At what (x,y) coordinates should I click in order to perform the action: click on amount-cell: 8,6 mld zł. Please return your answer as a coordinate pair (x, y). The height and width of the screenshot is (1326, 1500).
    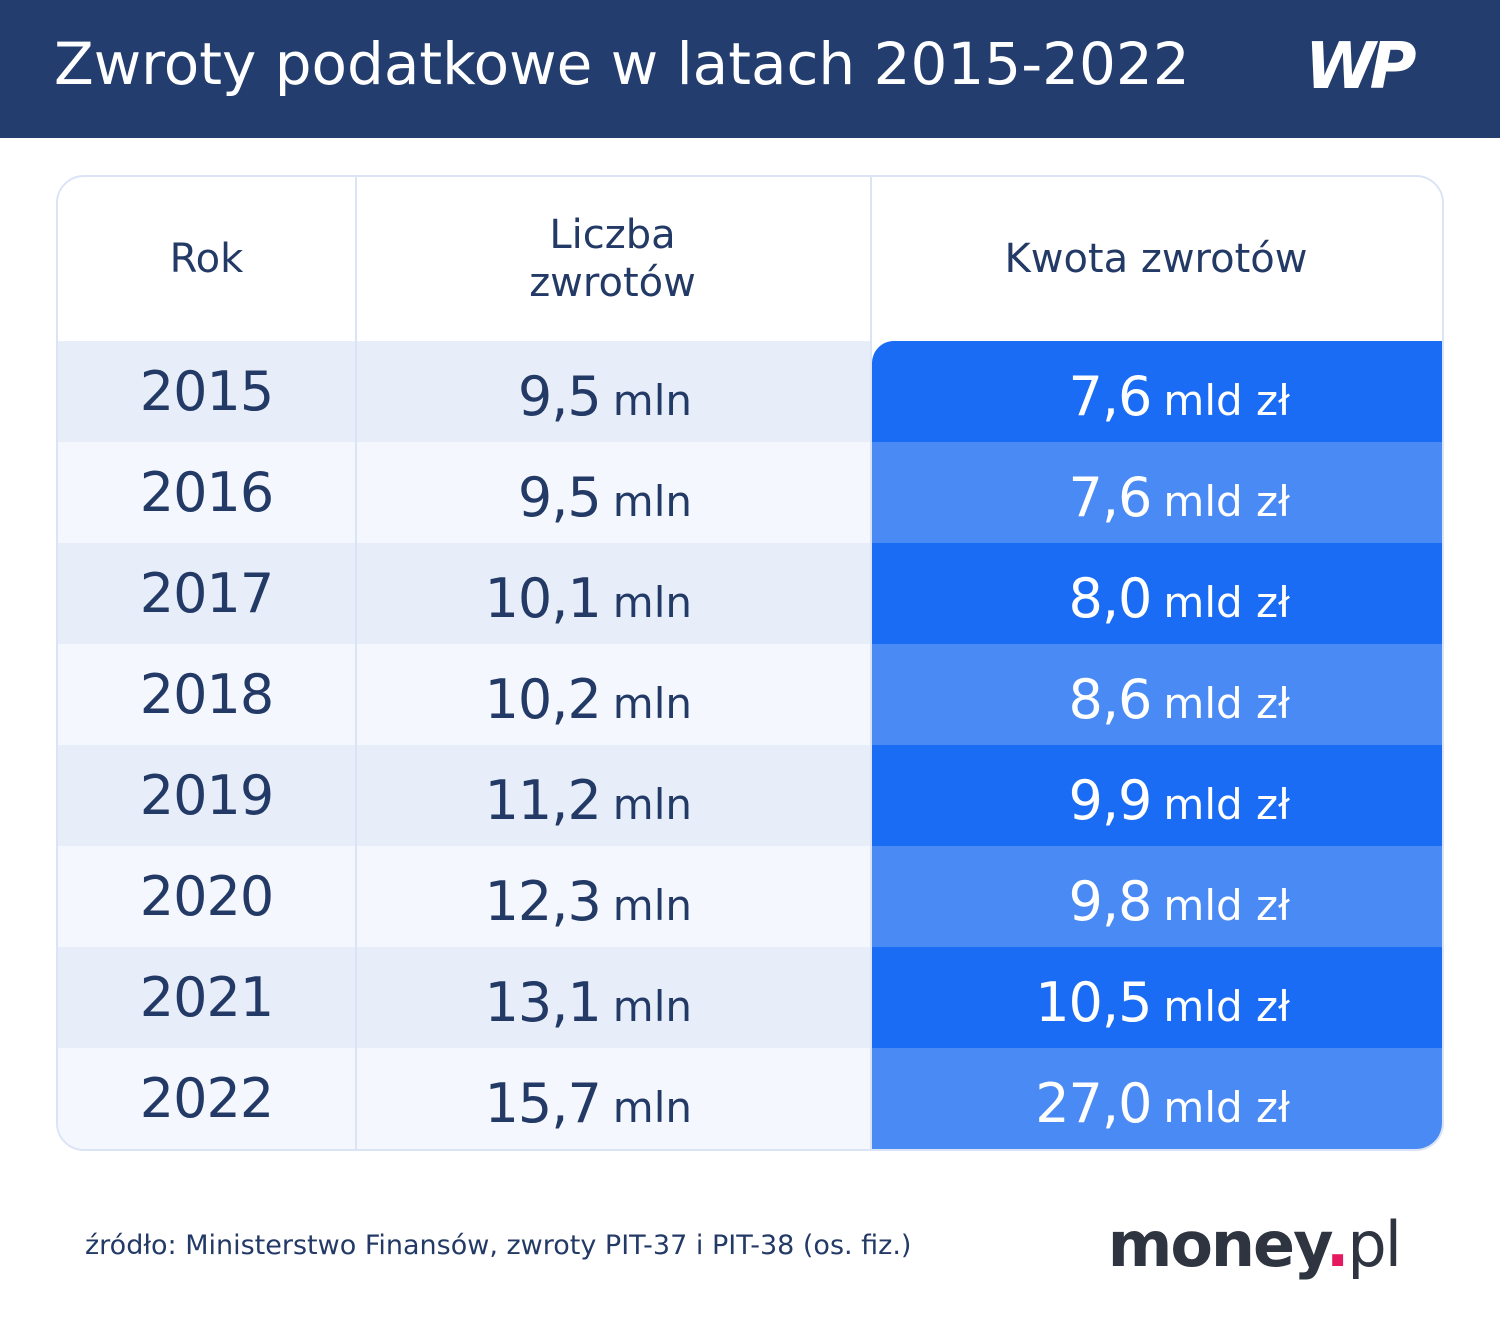
    Looking at the image, I should click on (1157, 694).